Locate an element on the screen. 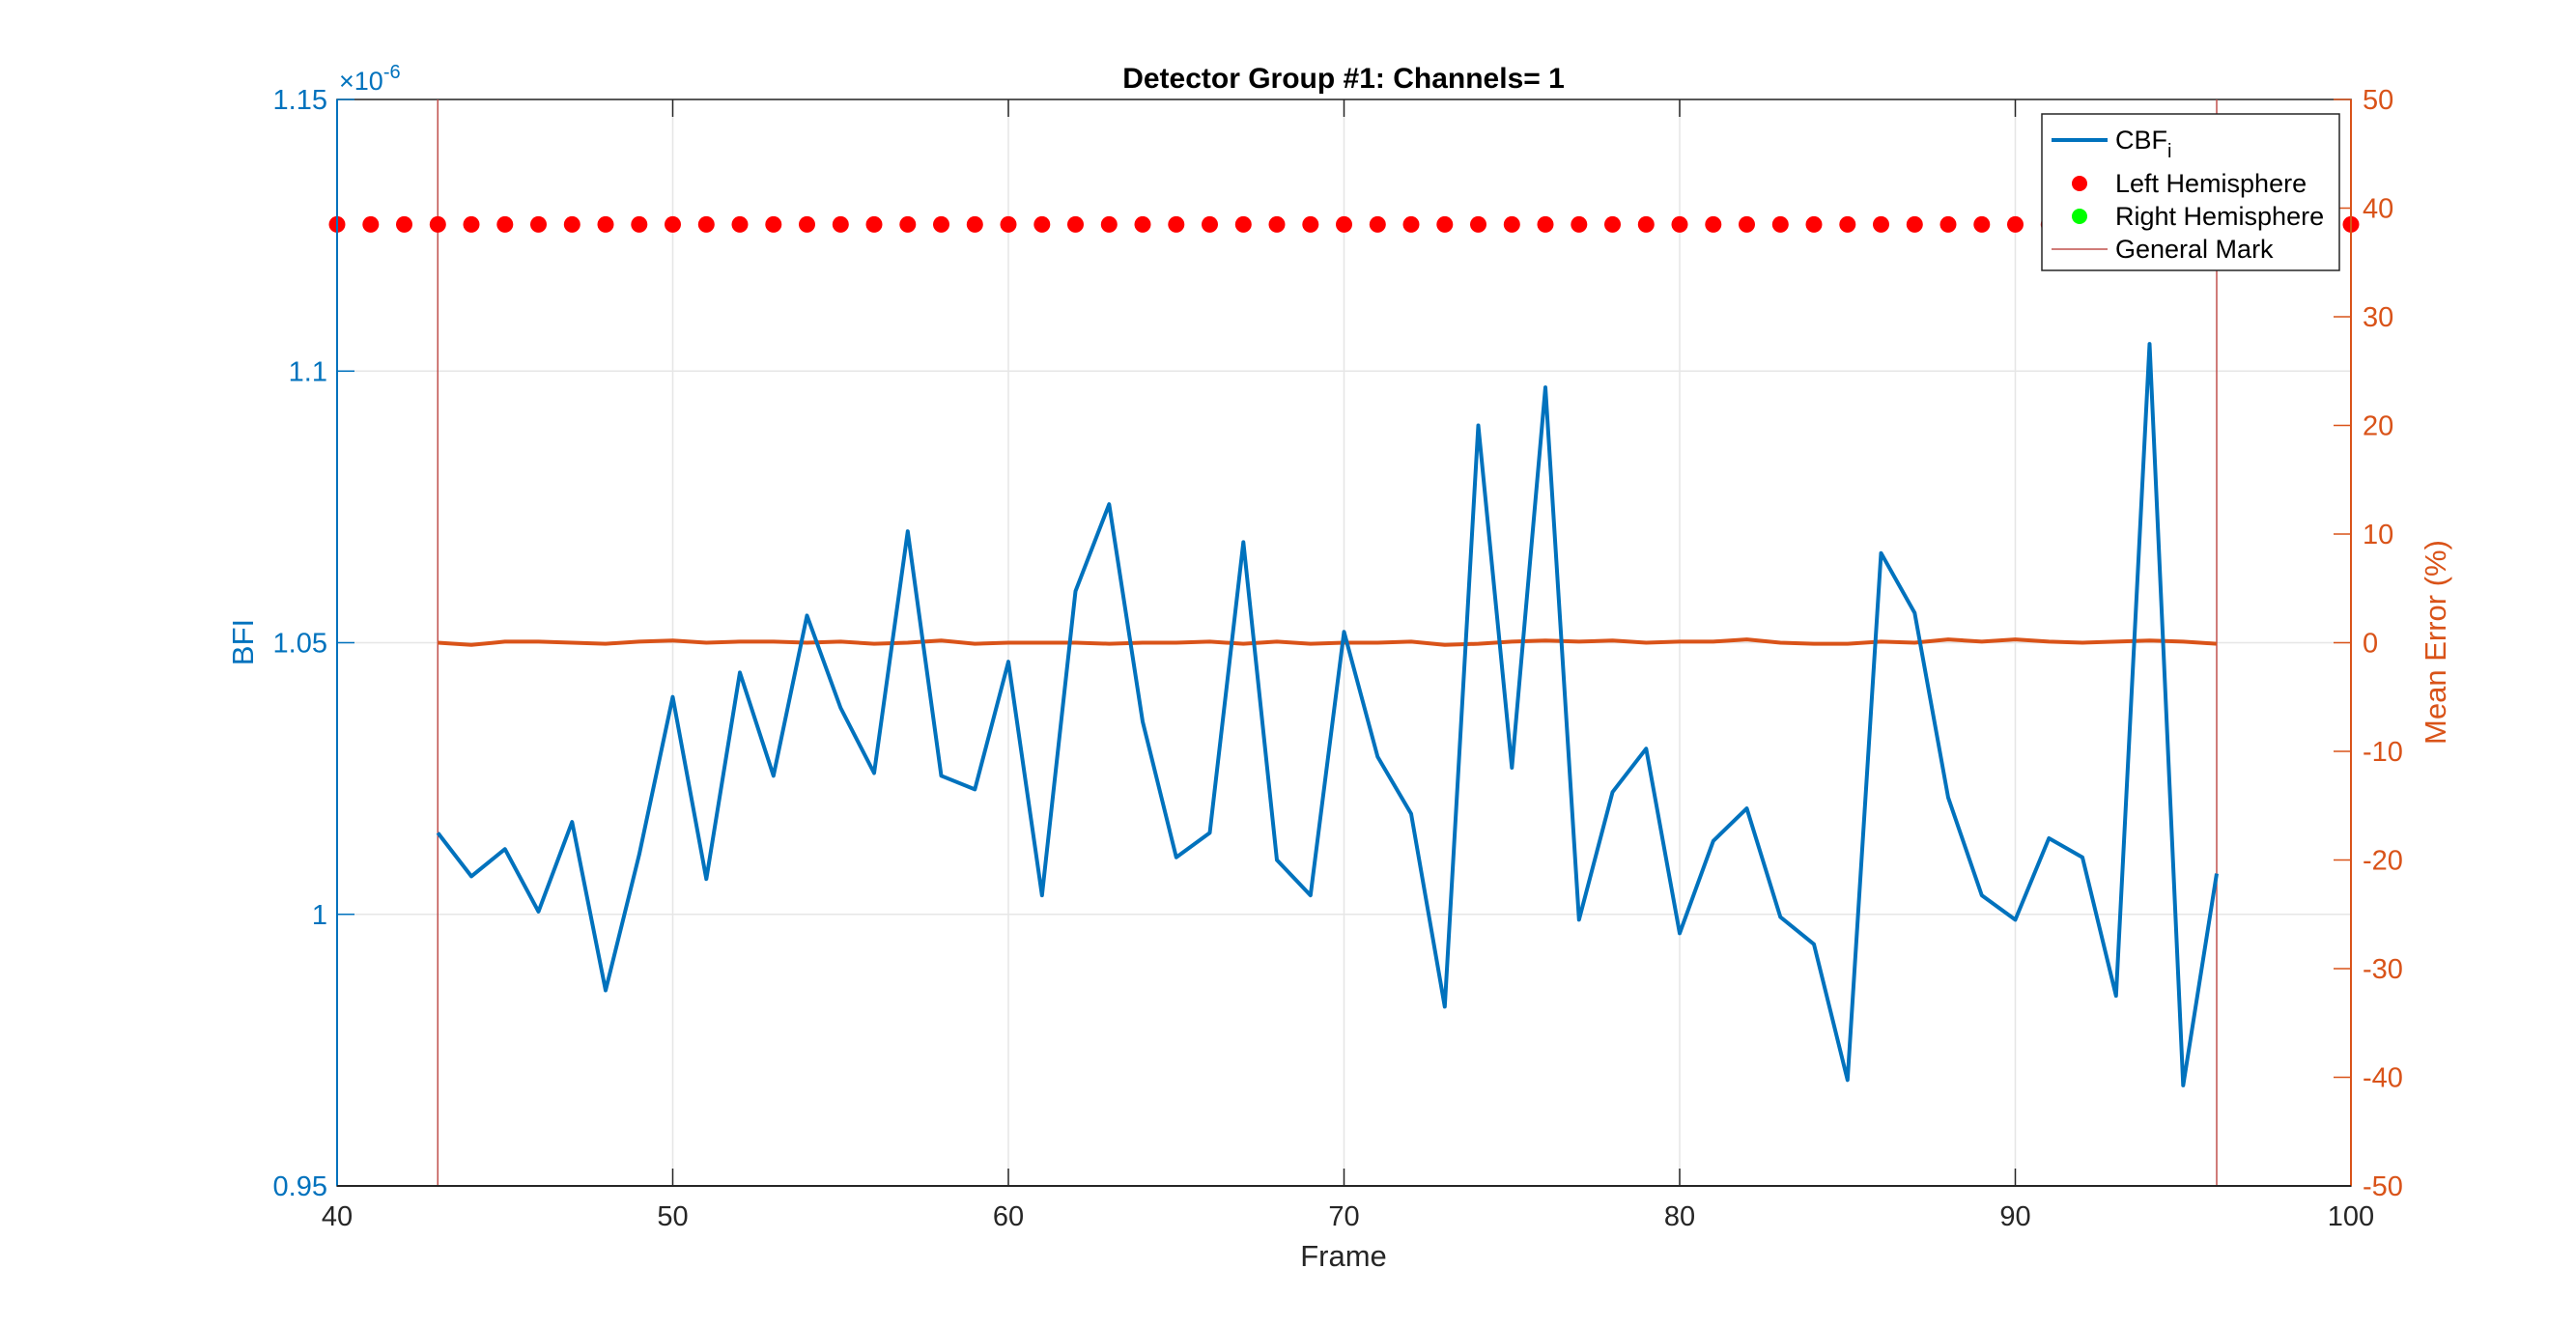  y-left-tick-label: 1.1 is located at coordinates (308, 371).